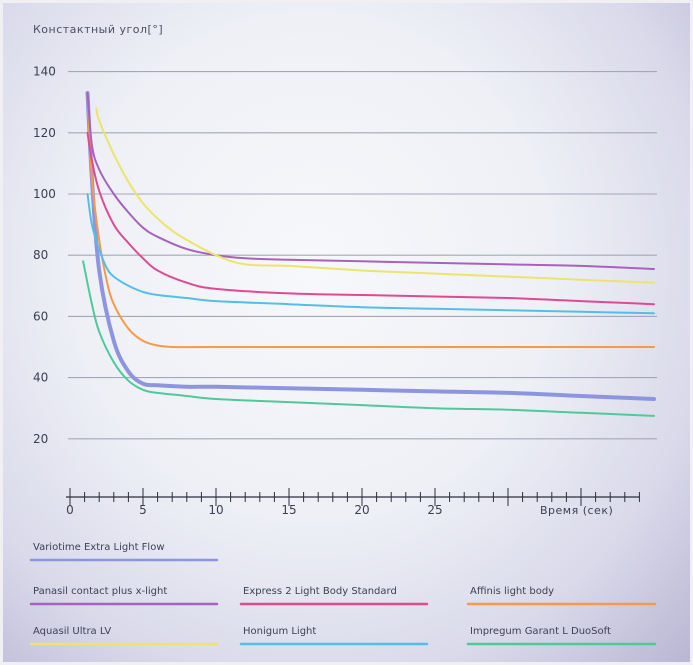  What do you see at coordinates (576, 510) in the screenshot?
I see `x-axis-title: Время (сек)` at bounding box center [576, 510].